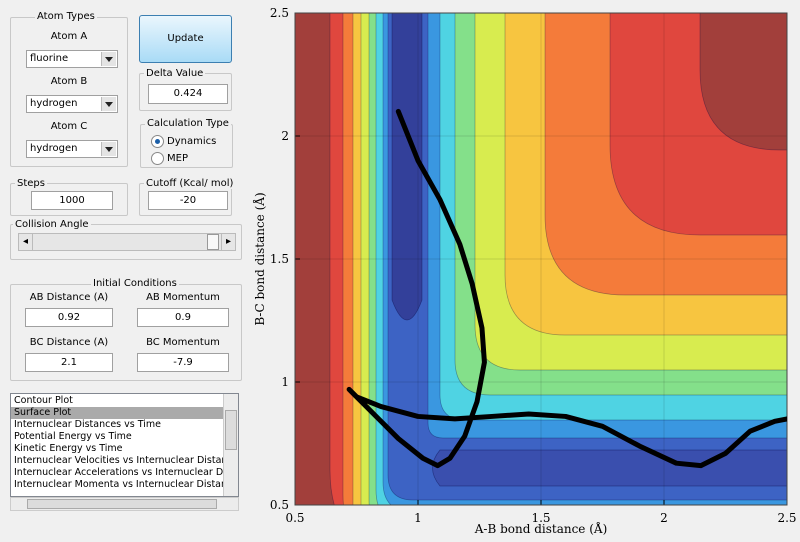  I want to click on x-tick-label: 2.5, so click(786, 518).